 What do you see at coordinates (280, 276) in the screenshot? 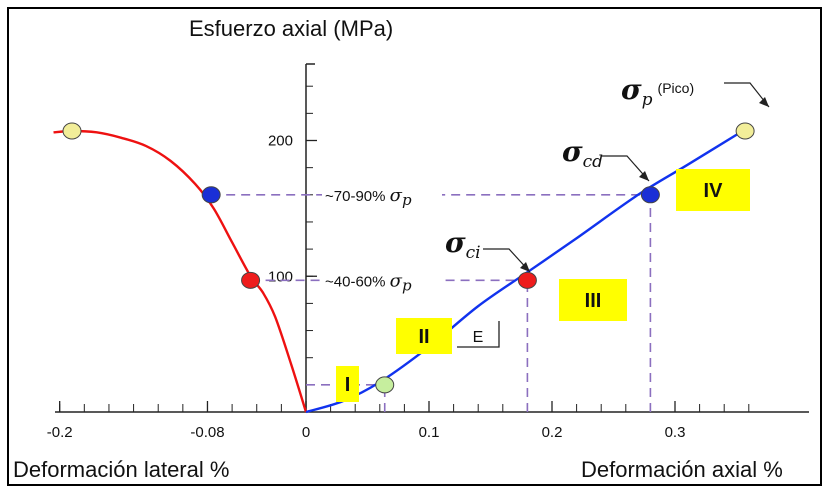
I see `y-tick-label: 100` at bounding box center [280, 276].